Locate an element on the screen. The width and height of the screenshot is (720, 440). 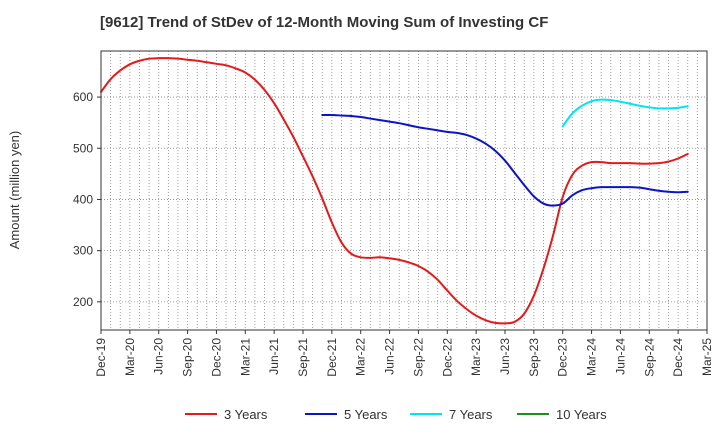
y-tick-label: 400 is located at coordinates (83, 199).